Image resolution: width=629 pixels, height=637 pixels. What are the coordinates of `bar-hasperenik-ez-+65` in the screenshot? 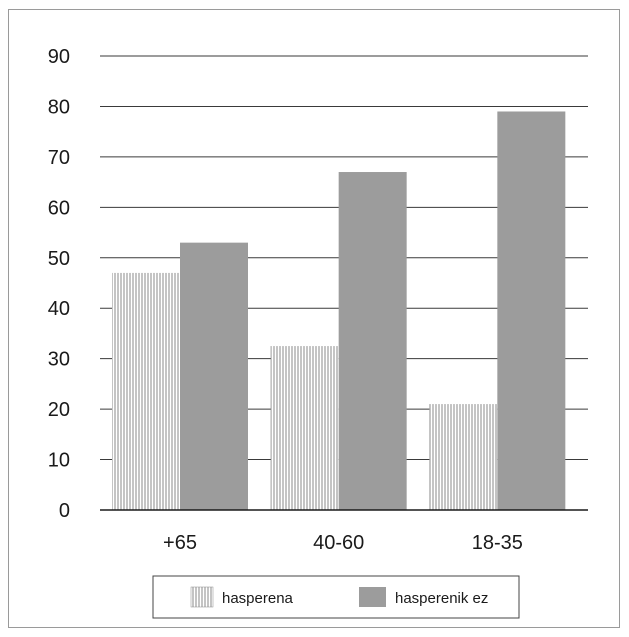 It's located at (214, 376).